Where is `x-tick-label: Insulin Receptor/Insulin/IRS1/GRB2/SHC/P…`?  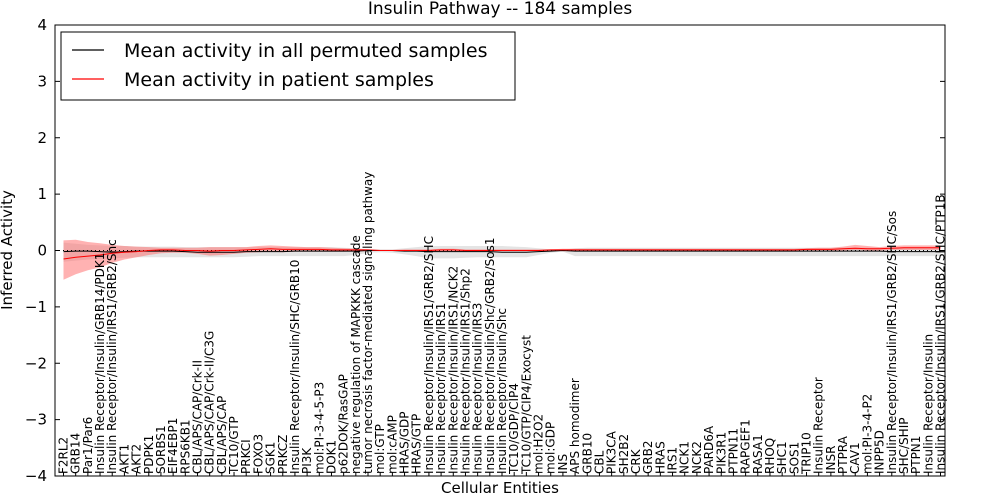
x-tick-label: Insulin Receptor/Insulin/IRS1/GRB2/SHC/P… is located at coordinates (941, 334).